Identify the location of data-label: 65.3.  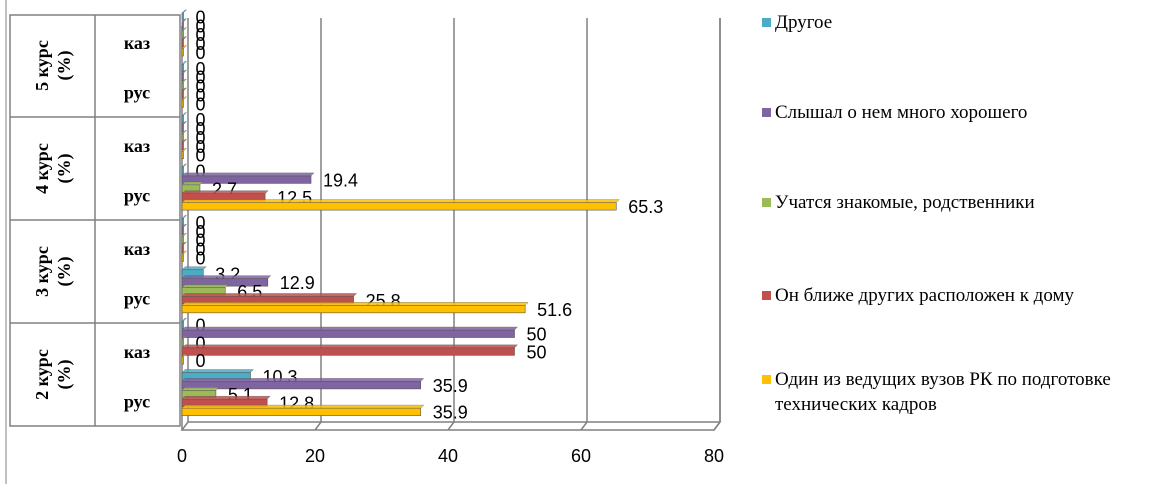
(645, 207).